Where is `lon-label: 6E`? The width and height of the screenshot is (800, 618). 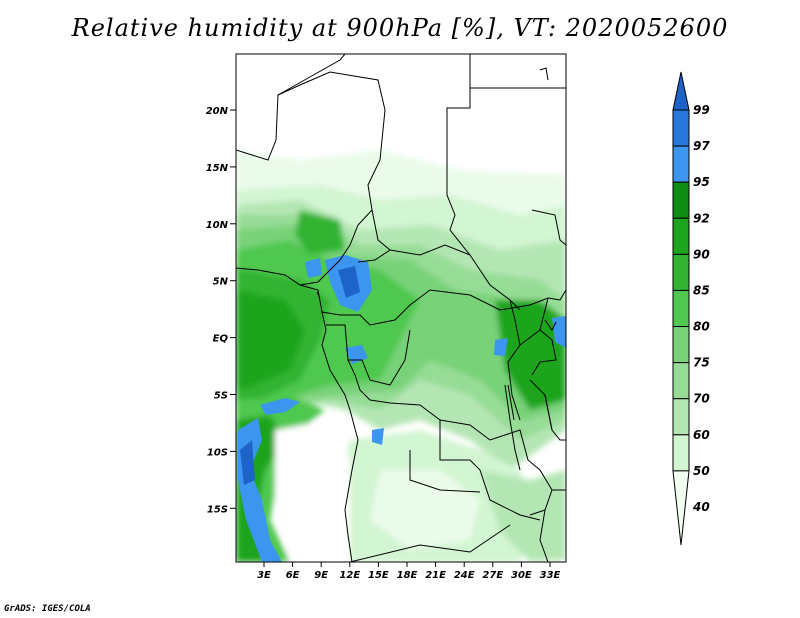
lon-label: 6E is located at coordinates (293, 575).